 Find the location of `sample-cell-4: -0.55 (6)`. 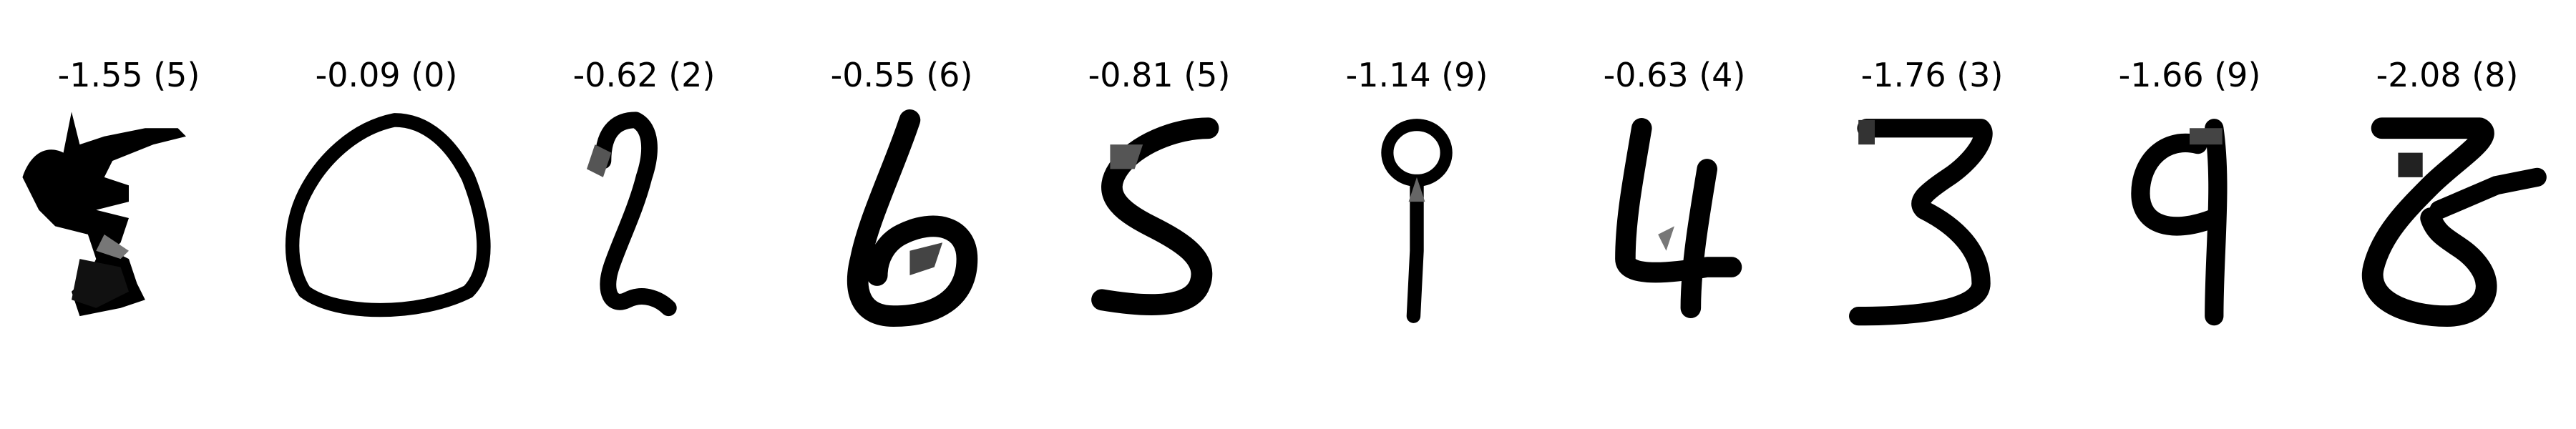

sample-cell-4: -0.55 (6) is located at coordinates (901, 193).